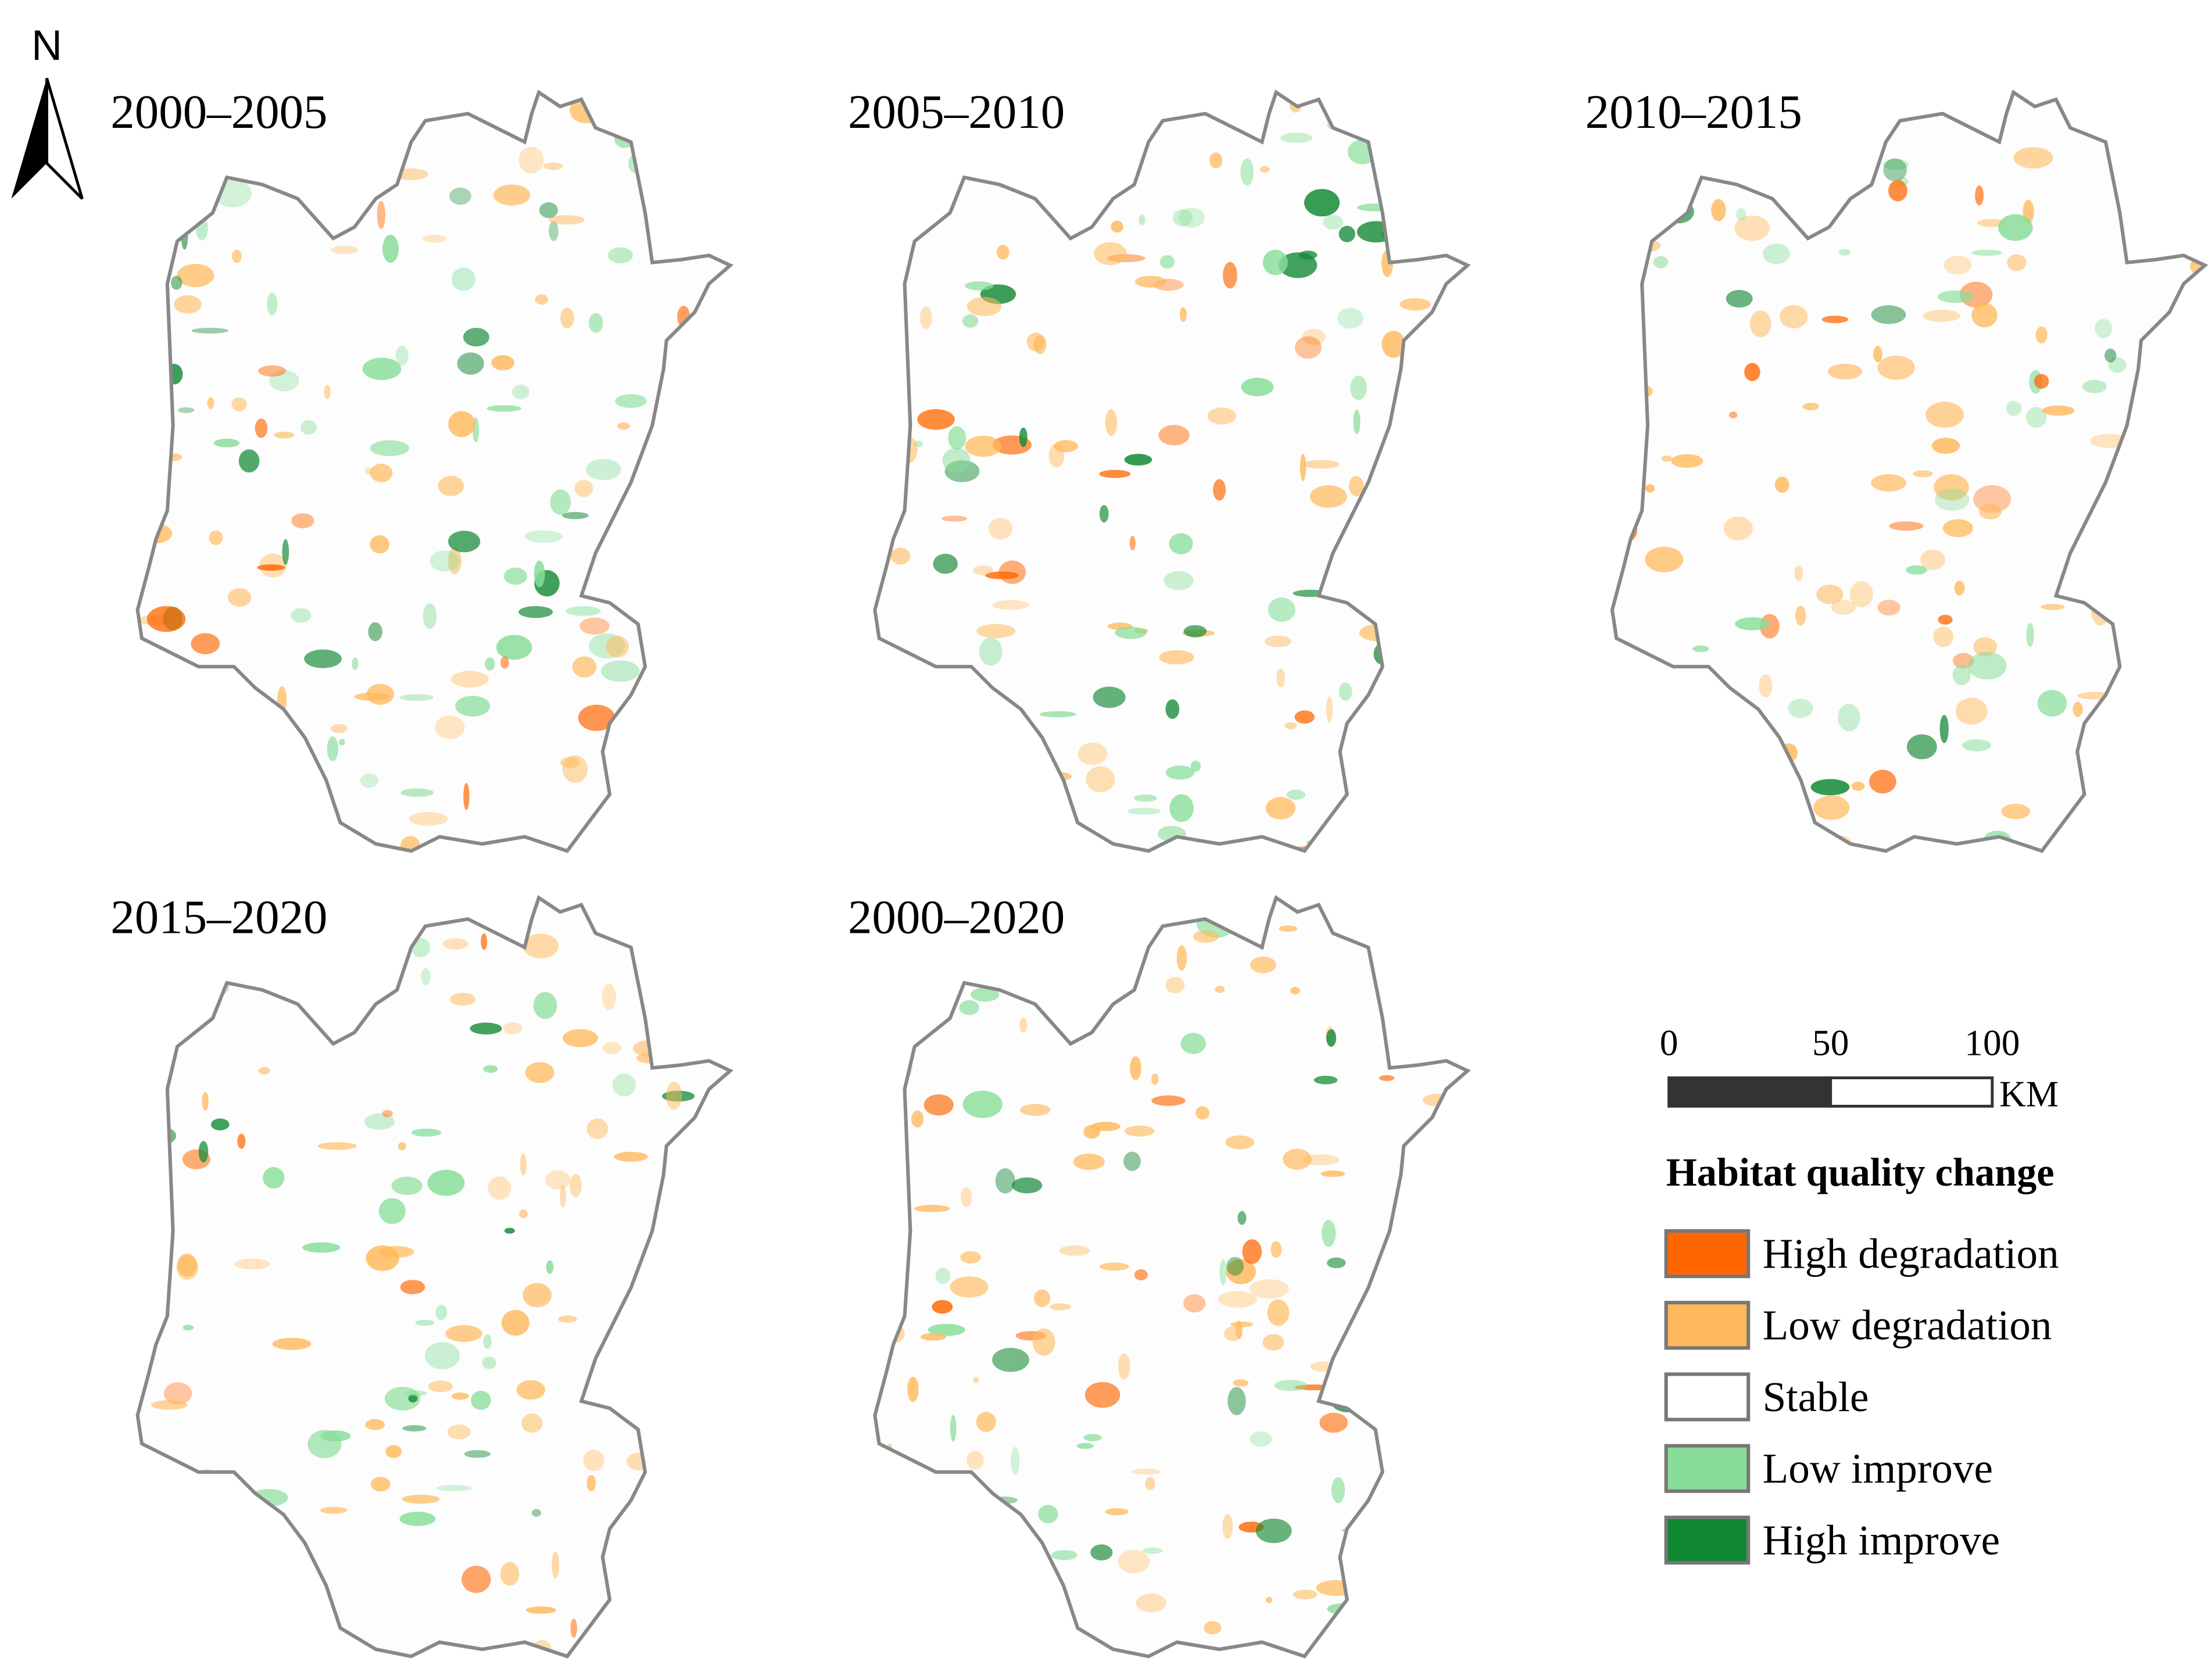 The height and width of the screenshot is (1675, 2212). I want to click on scale-segment, so click(1749, 1092).